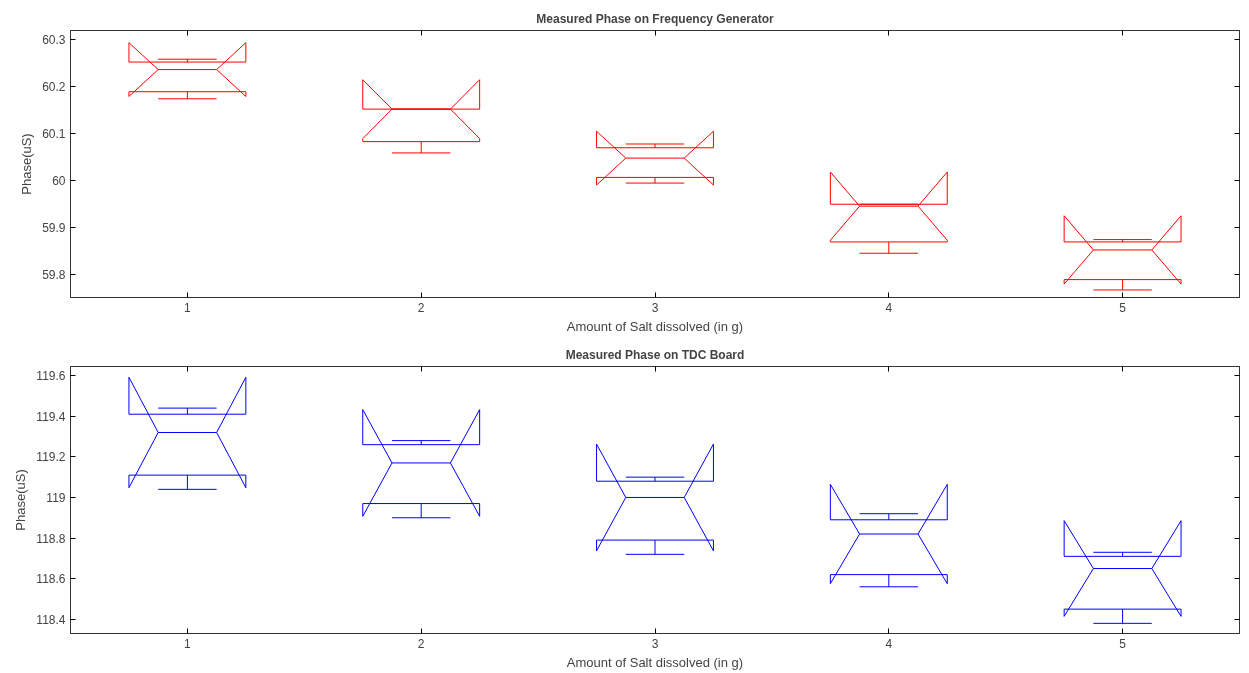  I want to click on y-tick-label: 60, so click(59, 181).